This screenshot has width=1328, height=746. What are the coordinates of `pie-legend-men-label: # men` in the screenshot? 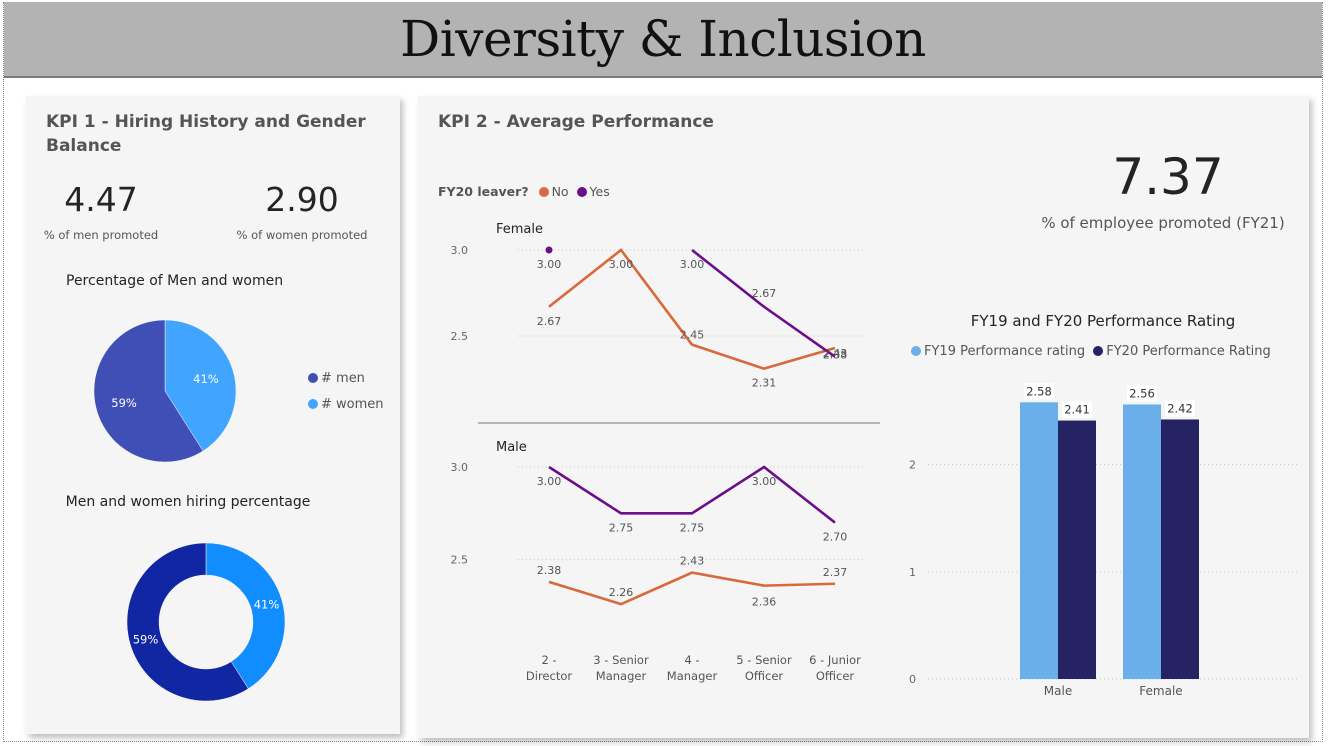 It's located at (343, 378).